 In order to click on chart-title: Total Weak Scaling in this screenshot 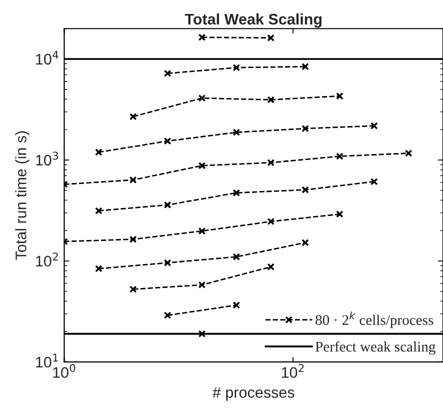, I will do `click(253, 20)`.